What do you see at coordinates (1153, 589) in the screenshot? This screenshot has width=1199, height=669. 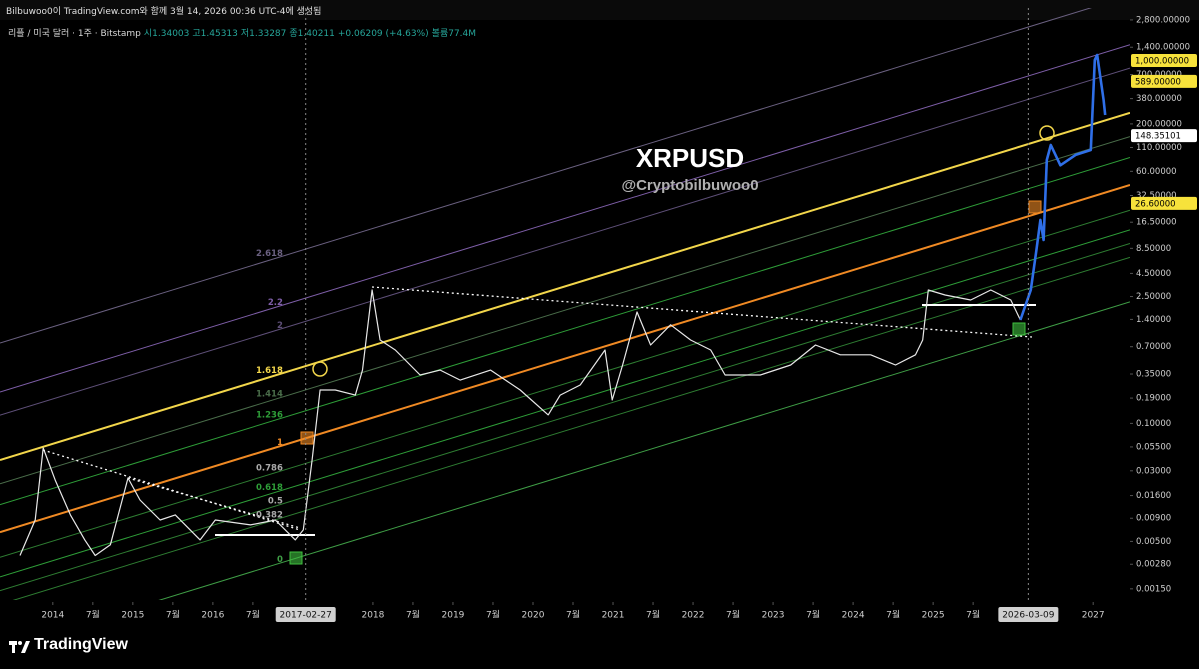 I see `y-tick-label: 0.00150` at bounding box center [1153, 589].